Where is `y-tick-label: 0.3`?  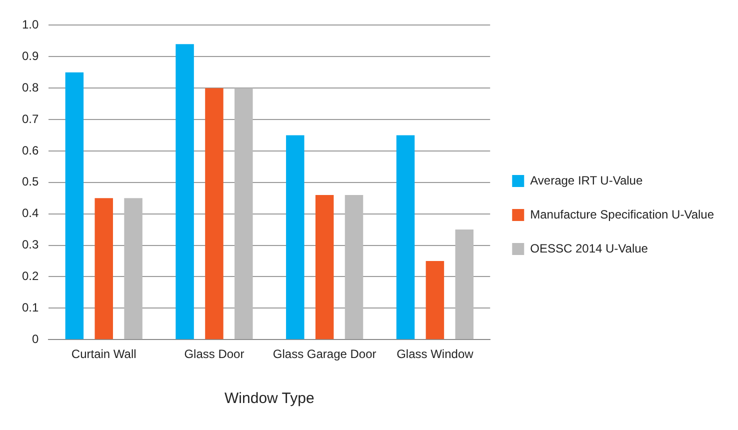 y-tick-label: 0.3 is located at coordinates (30, 245).